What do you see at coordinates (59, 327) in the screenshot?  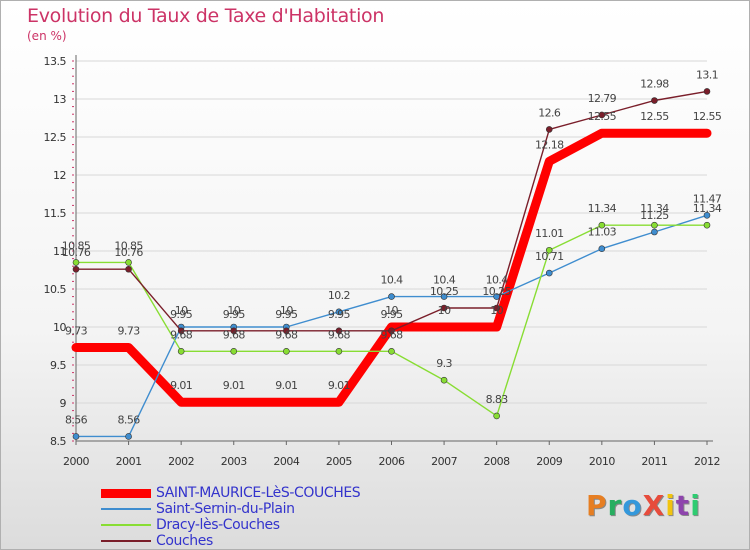 I see `y-tick-label: 10` at bounding box center [59, 327].